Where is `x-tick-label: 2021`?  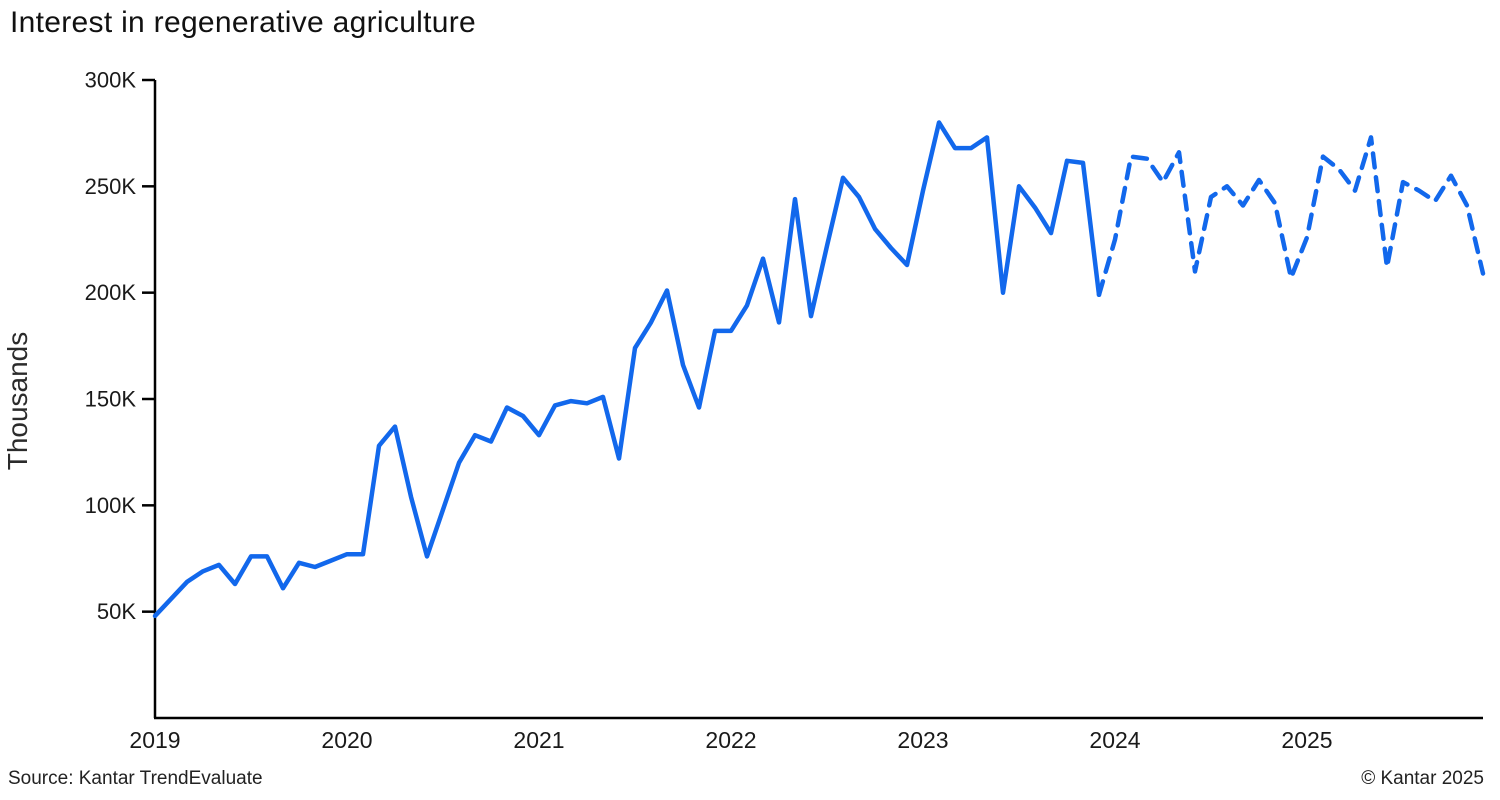 x-tick-label: 2021 is located at coordinates (538, 740).